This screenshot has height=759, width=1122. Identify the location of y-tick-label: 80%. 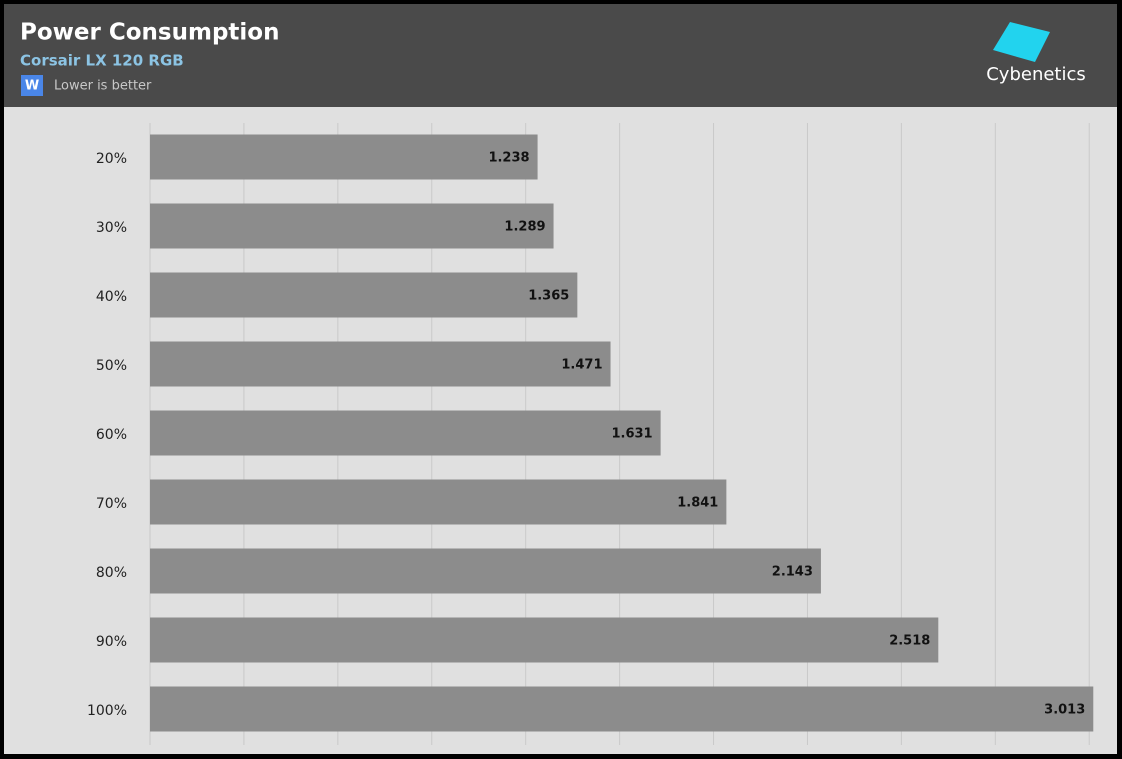
(111, 573).